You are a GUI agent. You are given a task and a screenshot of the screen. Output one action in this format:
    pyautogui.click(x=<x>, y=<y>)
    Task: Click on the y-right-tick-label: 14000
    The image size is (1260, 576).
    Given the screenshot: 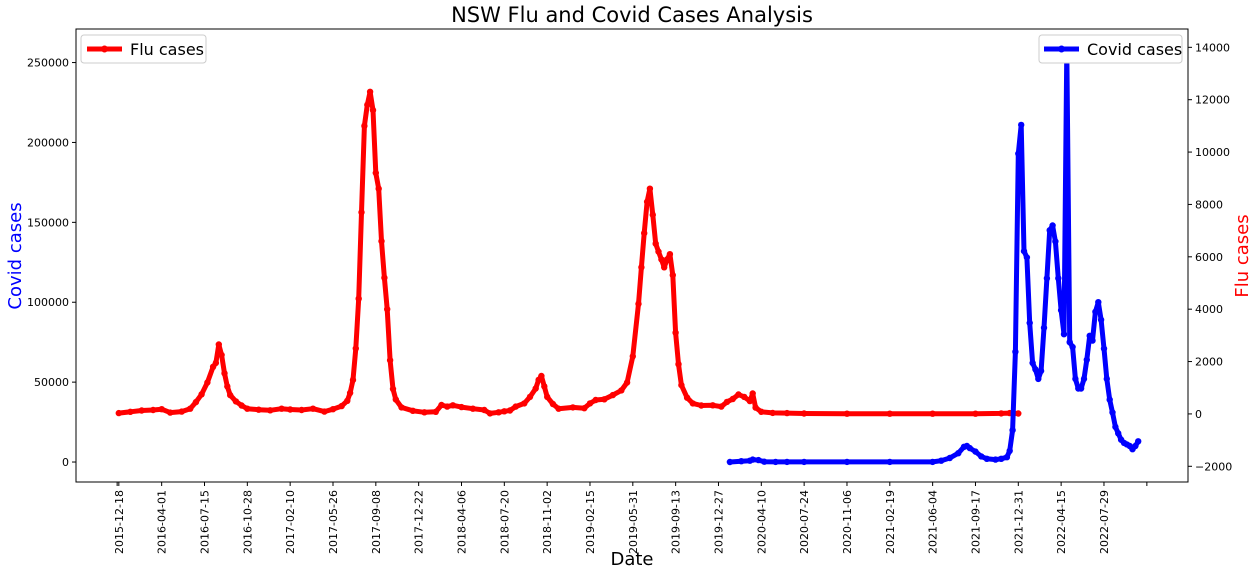 What is the action you would take?
    pyautogui.click(x=1212, y=47)
    